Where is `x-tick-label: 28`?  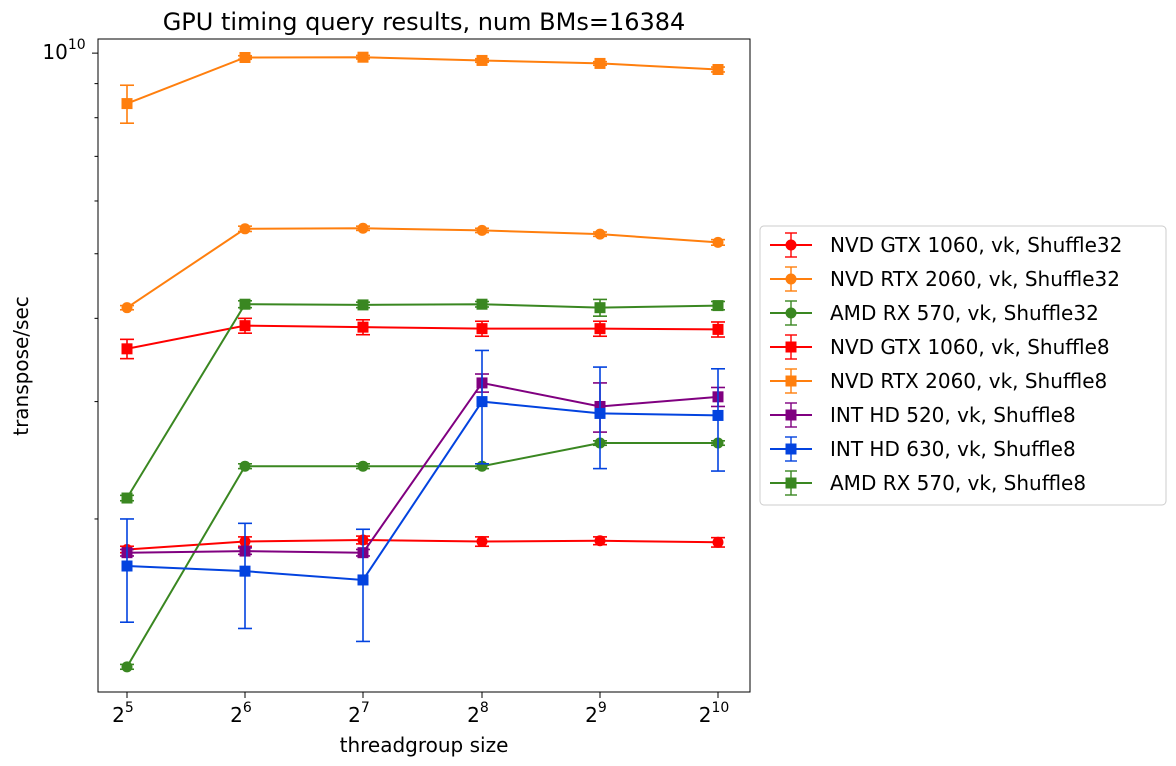 x-tick-label: 28 is located at coordinates (478, 713).